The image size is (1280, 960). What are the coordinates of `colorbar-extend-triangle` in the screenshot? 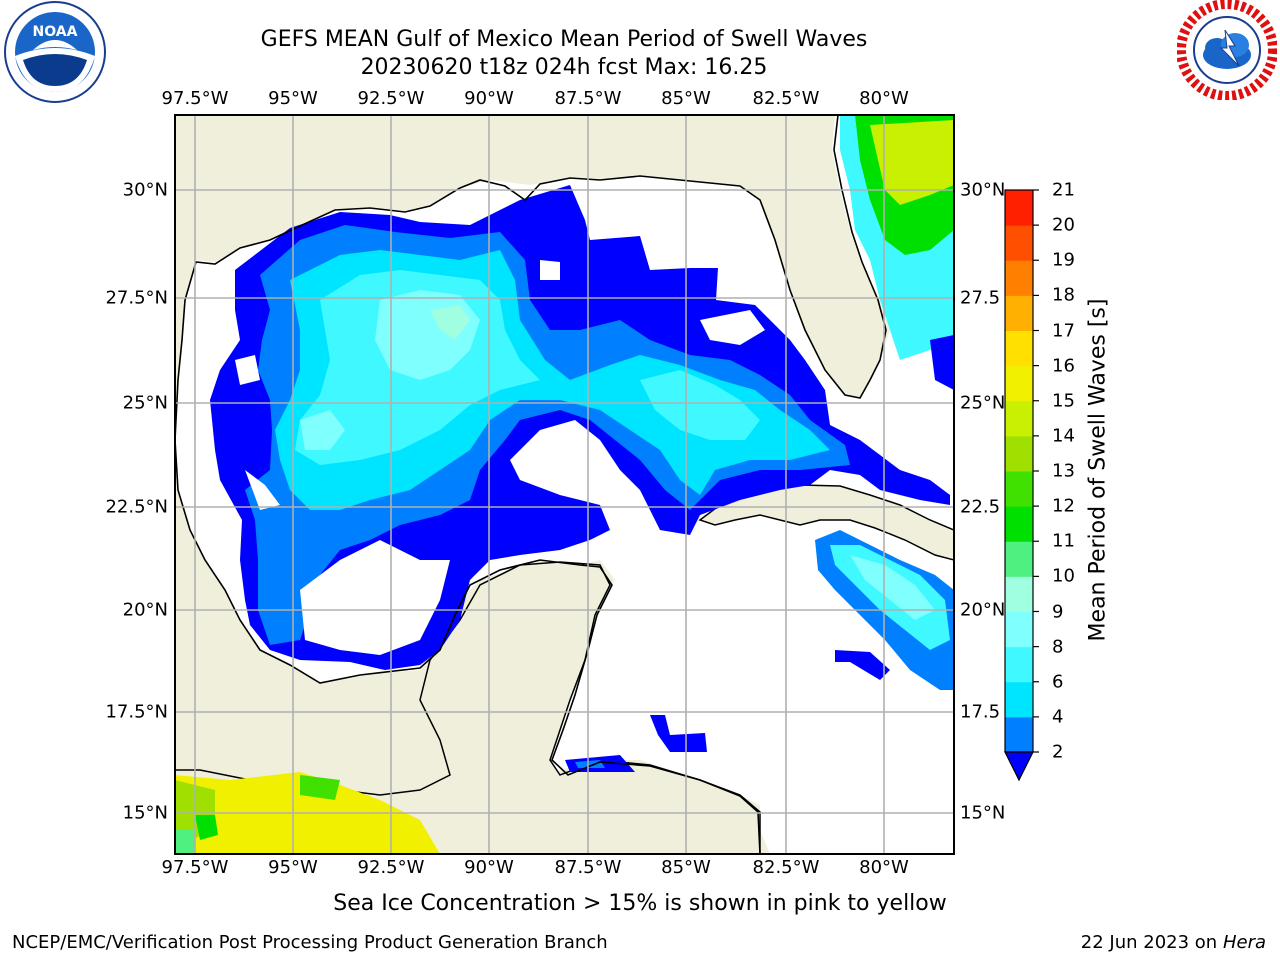 It's located at (1019, 766).